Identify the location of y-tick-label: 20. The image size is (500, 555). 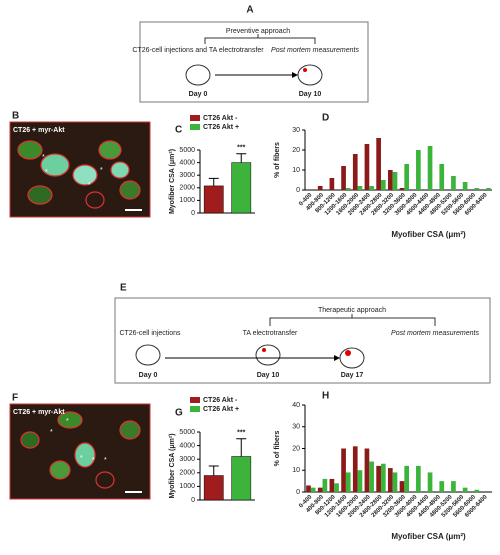
(296, 448).